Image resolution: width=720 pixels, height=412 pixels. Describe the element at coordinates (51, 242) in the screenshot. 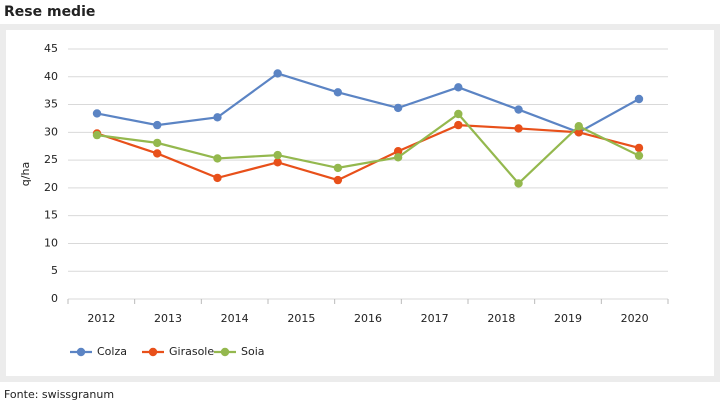

I see `y-tick-label: 10` at that location.